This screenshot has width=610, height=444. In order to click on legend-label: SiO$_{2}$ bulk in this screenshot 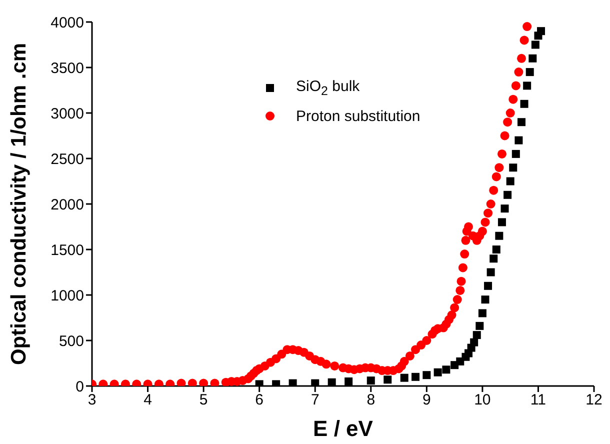, I will do `click(328, 88)`.